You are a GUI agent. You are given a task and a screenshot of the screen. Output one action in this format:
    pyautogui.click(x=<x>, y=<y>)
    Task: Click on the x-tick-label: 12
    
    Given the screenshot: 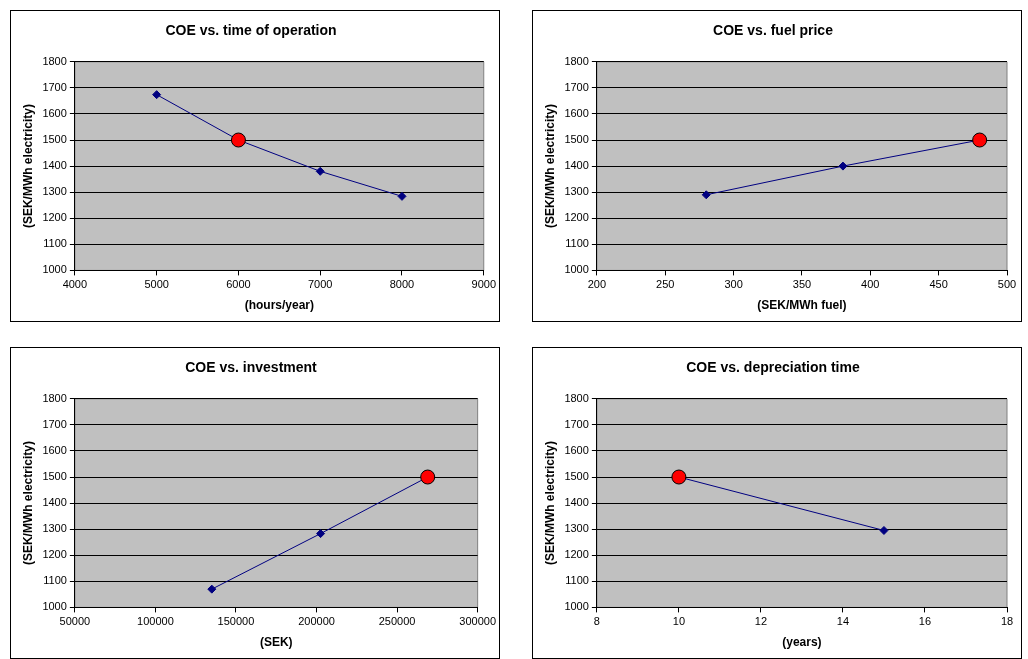 What is the action you would take?
    pyautogui.click(x=761, y=621)
    